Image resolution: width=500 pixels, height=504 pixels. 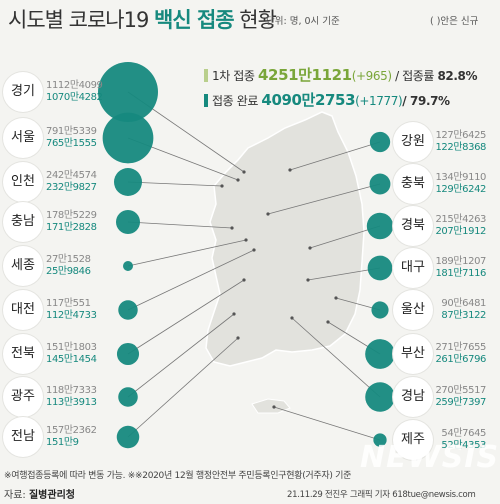 What do you see at coordinates (460, 261) in the screenshot?
I see `first-dose-value: 189만1207` at bounding box center [460, 261].